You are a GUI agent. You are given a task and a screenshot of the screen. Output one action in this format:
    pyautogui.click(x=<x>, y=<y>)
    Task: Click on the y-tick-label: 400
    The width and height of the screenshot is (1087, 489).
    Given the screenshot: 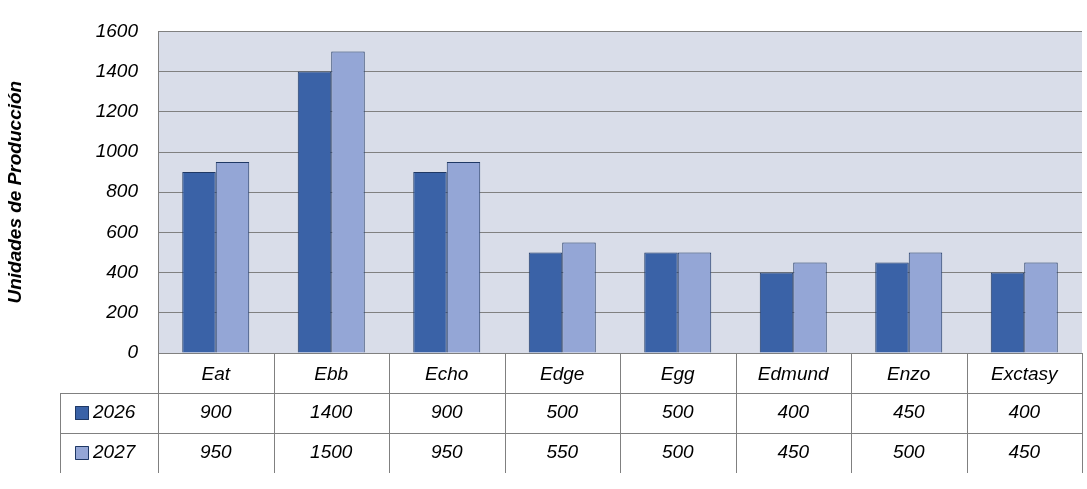 What is the action you would take?
    pyautogui.click(x=122, y=271)
    